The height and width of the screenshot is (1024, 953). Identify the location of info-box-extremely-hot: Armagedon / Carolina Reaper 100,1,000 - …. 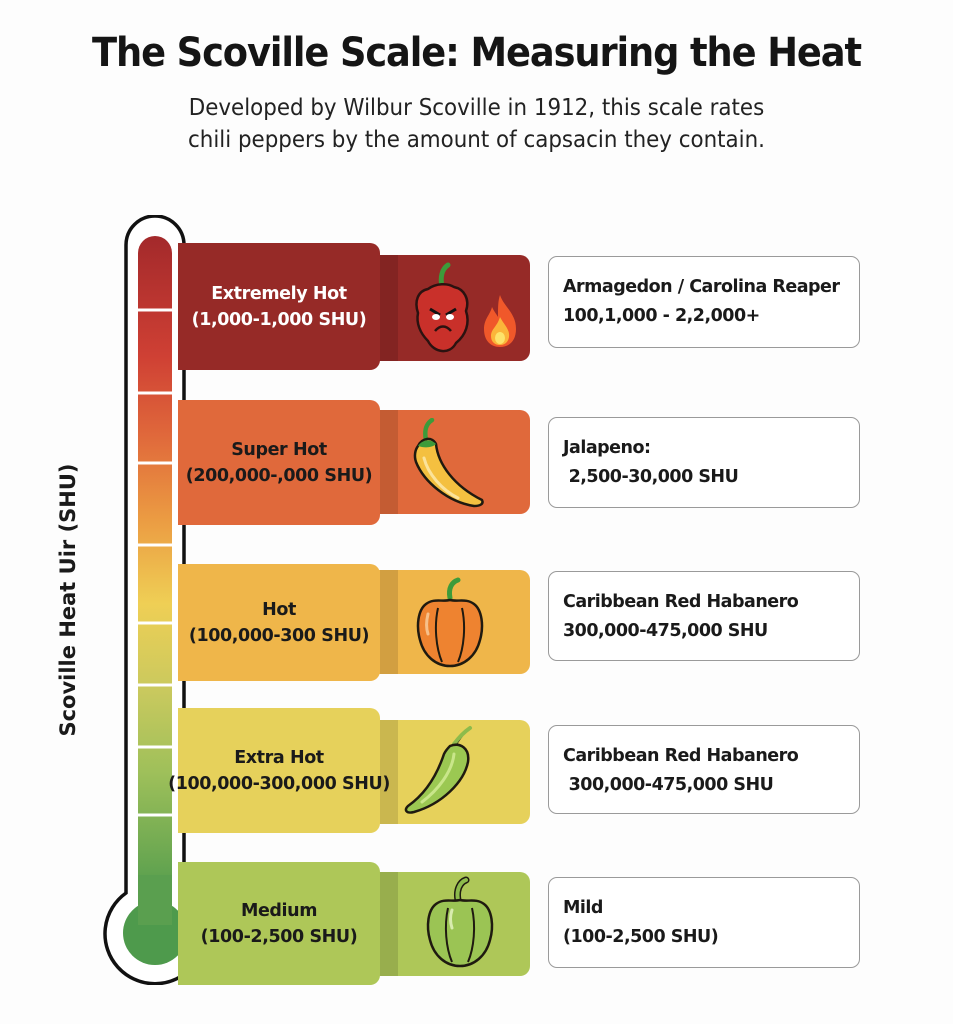
(704, 302).